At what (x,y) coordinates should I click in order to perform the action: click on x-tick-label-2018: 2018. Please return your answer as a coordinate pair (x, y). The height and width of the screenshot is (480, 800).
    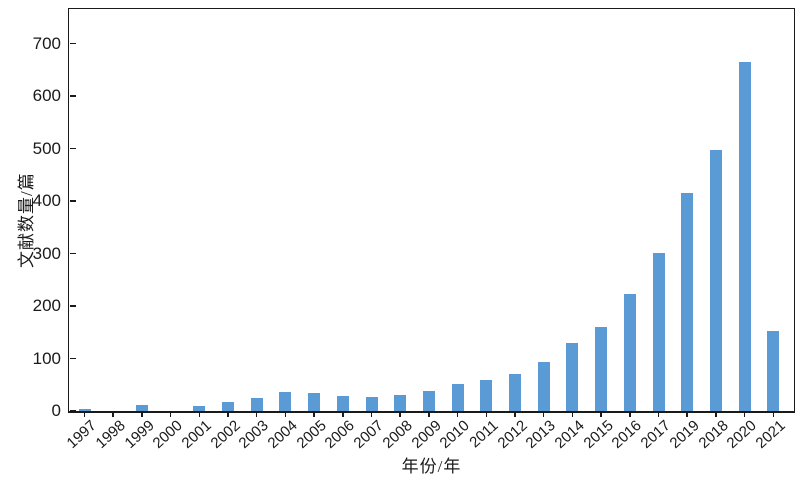
    Looking at the image, I should click on (713, 434).